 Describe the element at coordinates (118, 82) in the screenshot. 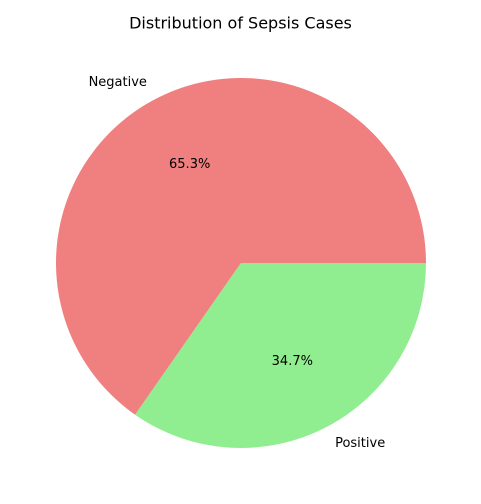

I see `slice-label-negative: Negative` at that location.